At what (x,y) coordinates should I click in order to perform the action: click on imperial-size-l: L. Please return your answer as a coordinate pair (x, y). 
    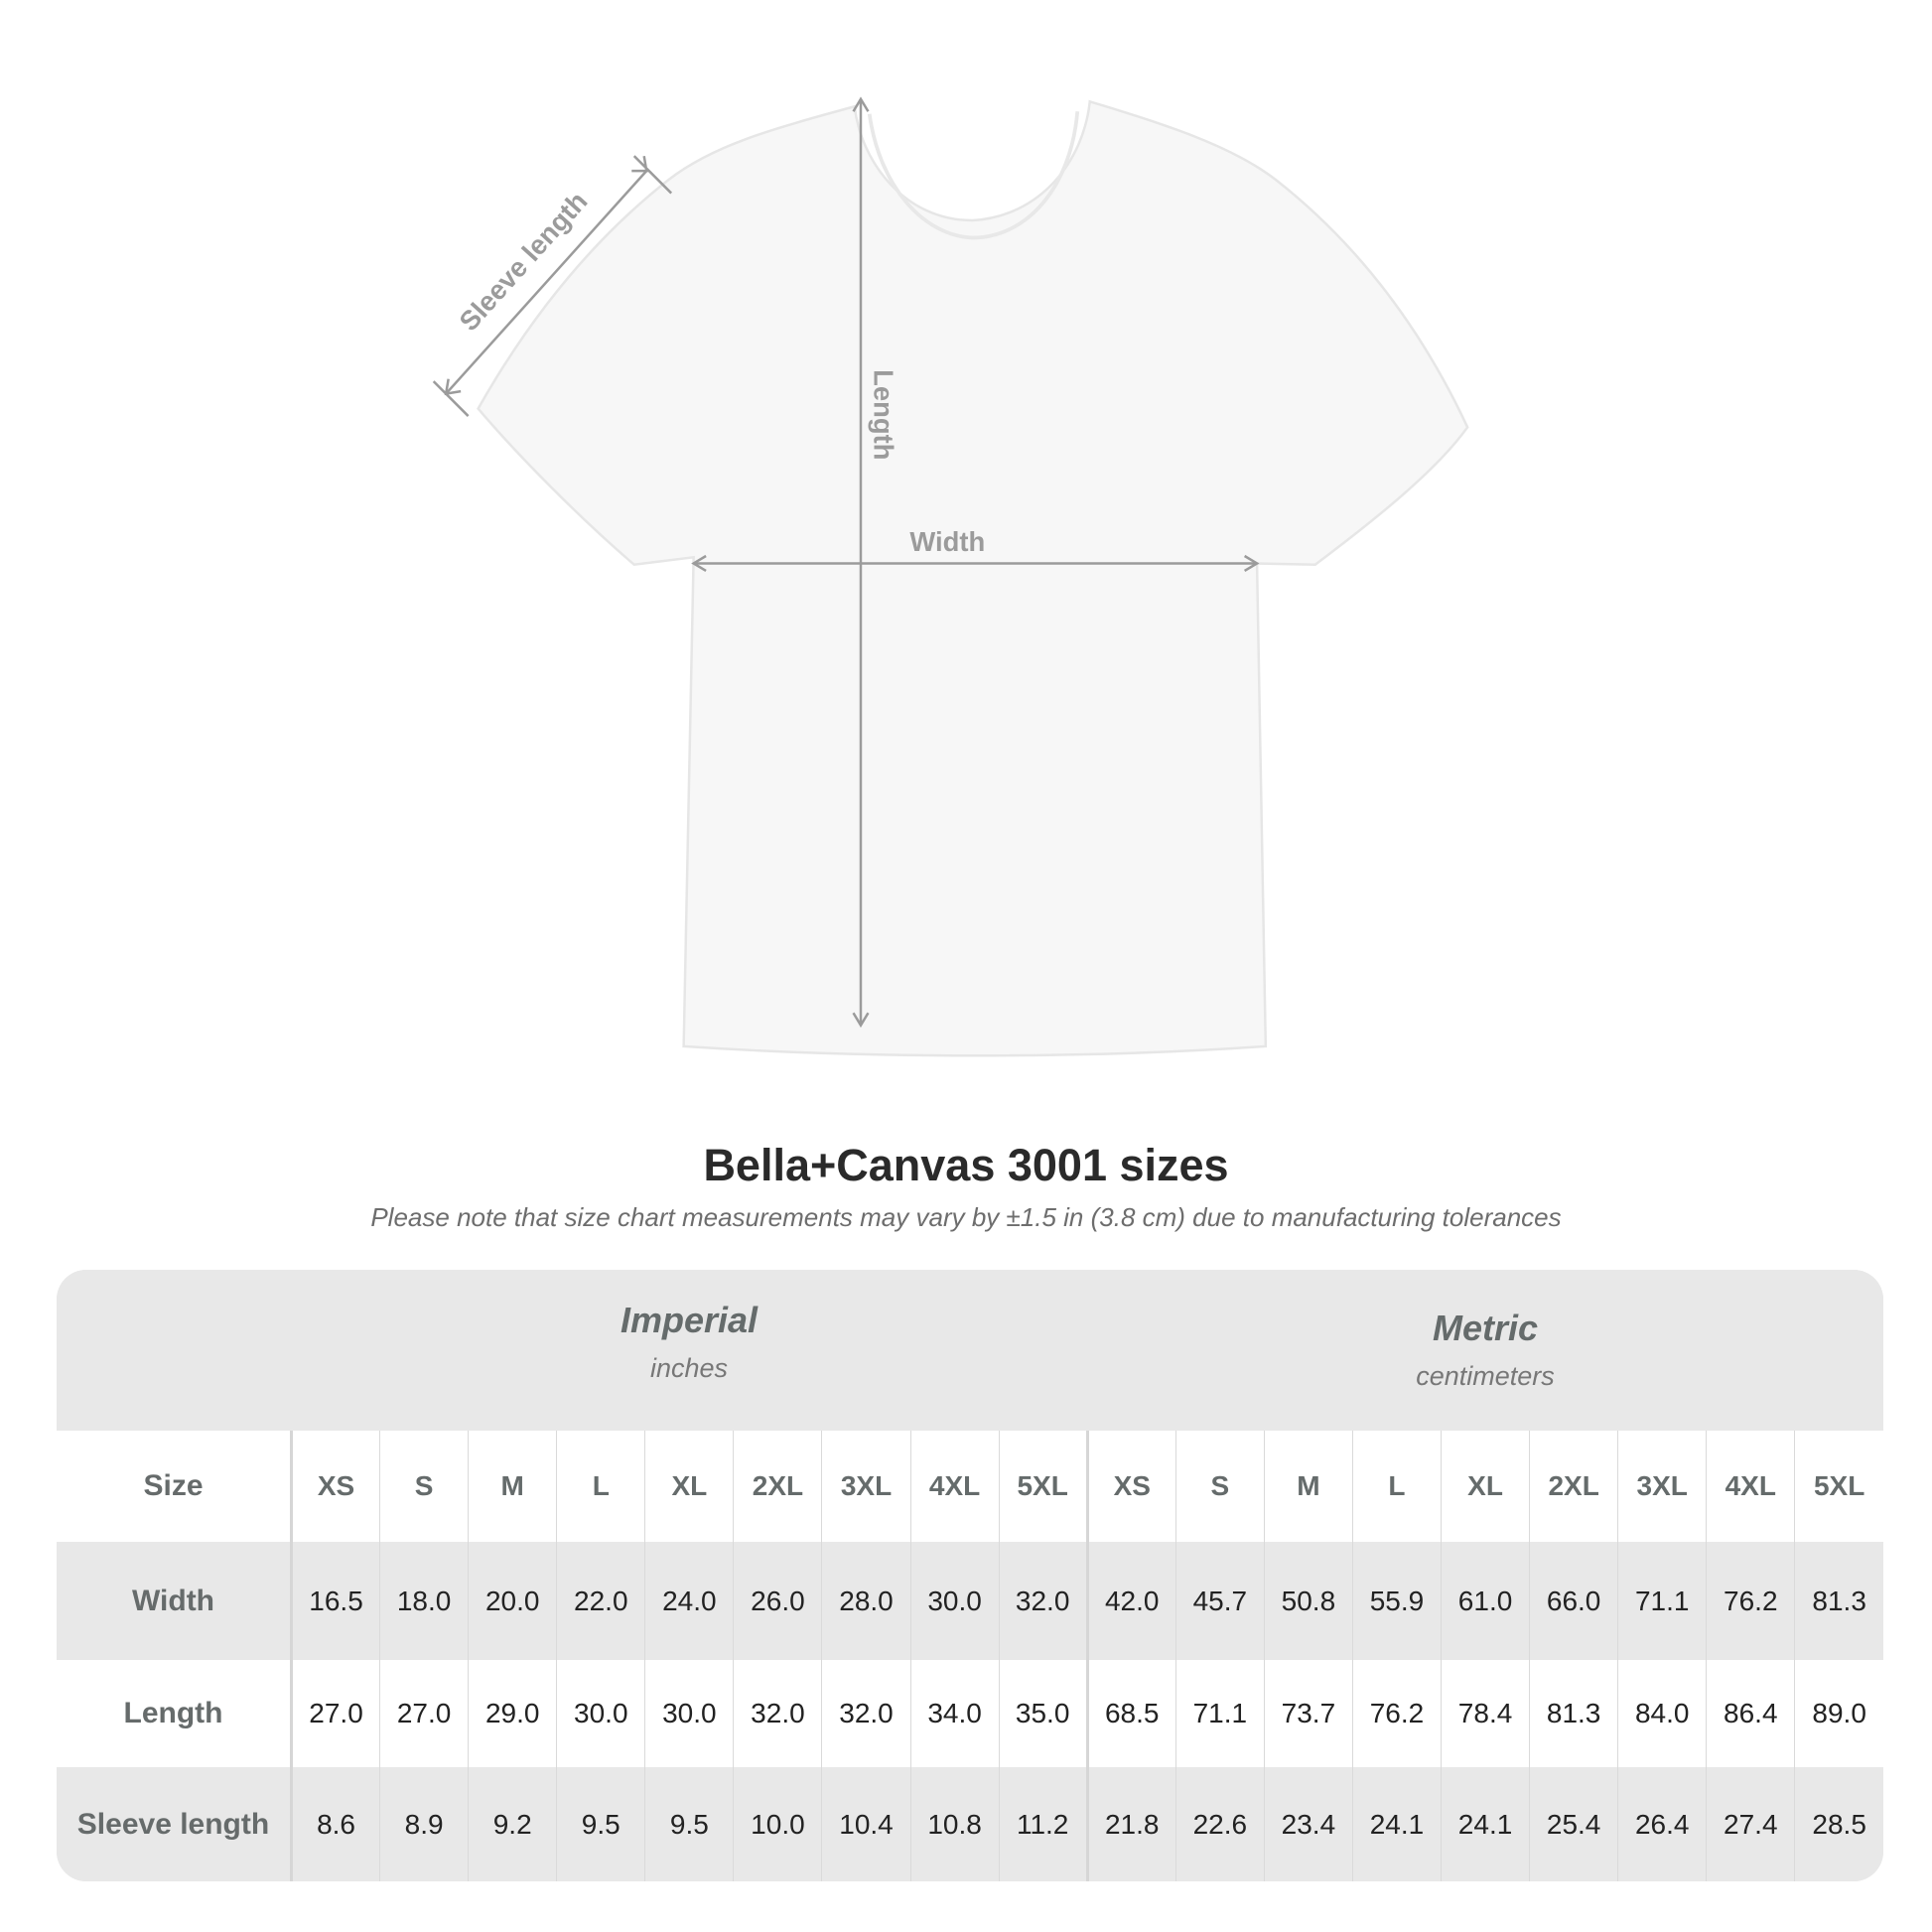
    Looking at the image, I should click on (601, 1486).